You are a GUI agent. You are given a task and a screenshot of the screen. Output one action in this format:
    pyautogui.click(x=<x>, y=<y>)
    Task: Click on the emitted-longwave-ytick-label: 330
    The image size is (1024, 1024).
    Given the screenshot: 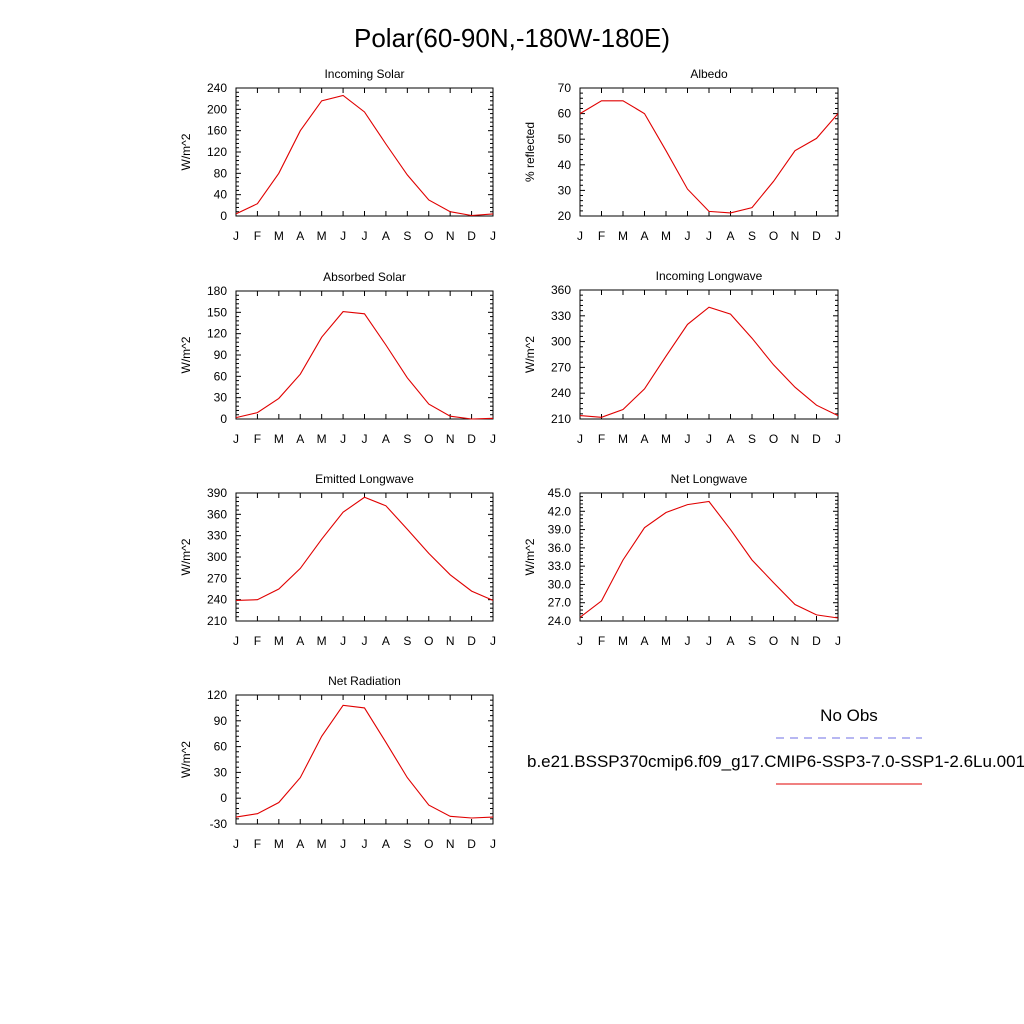 What is the action you would take?
    pyautogui.click(x=217, y=536)
    